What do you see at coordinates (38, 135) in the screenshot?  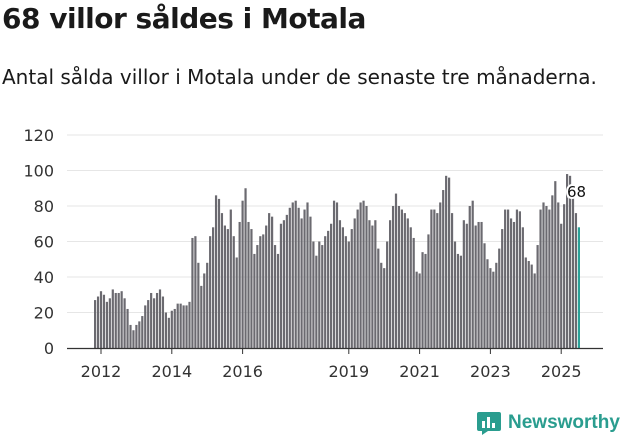 I see `y-tick-label: 120` at bounding box center [38, 135].